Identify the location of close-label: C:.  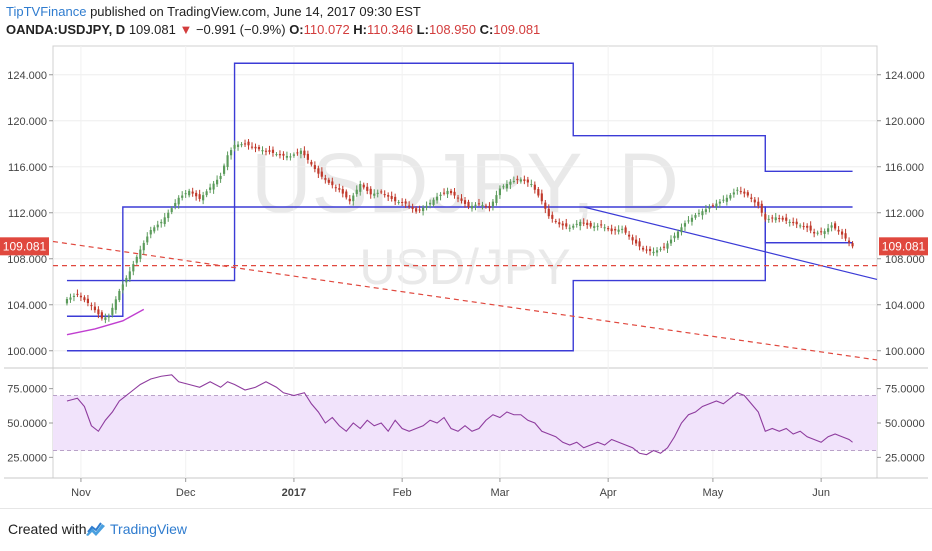
(486, 29).